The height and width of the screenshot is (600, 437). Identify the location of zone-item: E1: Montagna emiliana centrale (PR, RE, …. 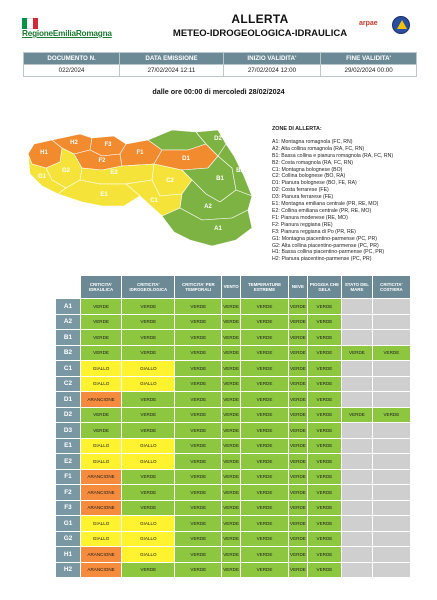
(325, 204).